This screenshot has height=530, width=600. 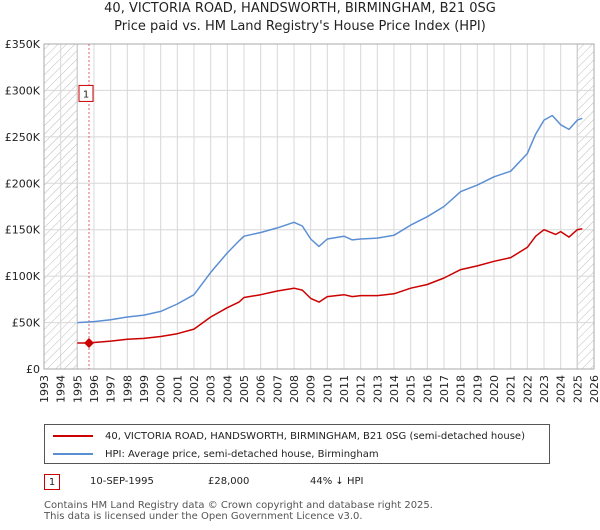 I want to click on x-tick-label: 2023, so click(x=544, y=389).